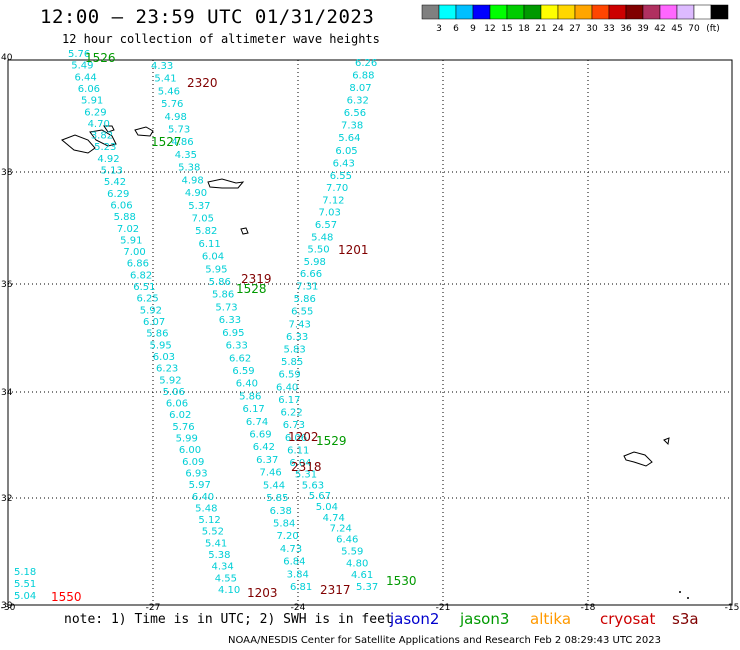  Describe the element at coordinates (331, 441) in the screenshot. I see `pass-time-label: 1529` at that location.